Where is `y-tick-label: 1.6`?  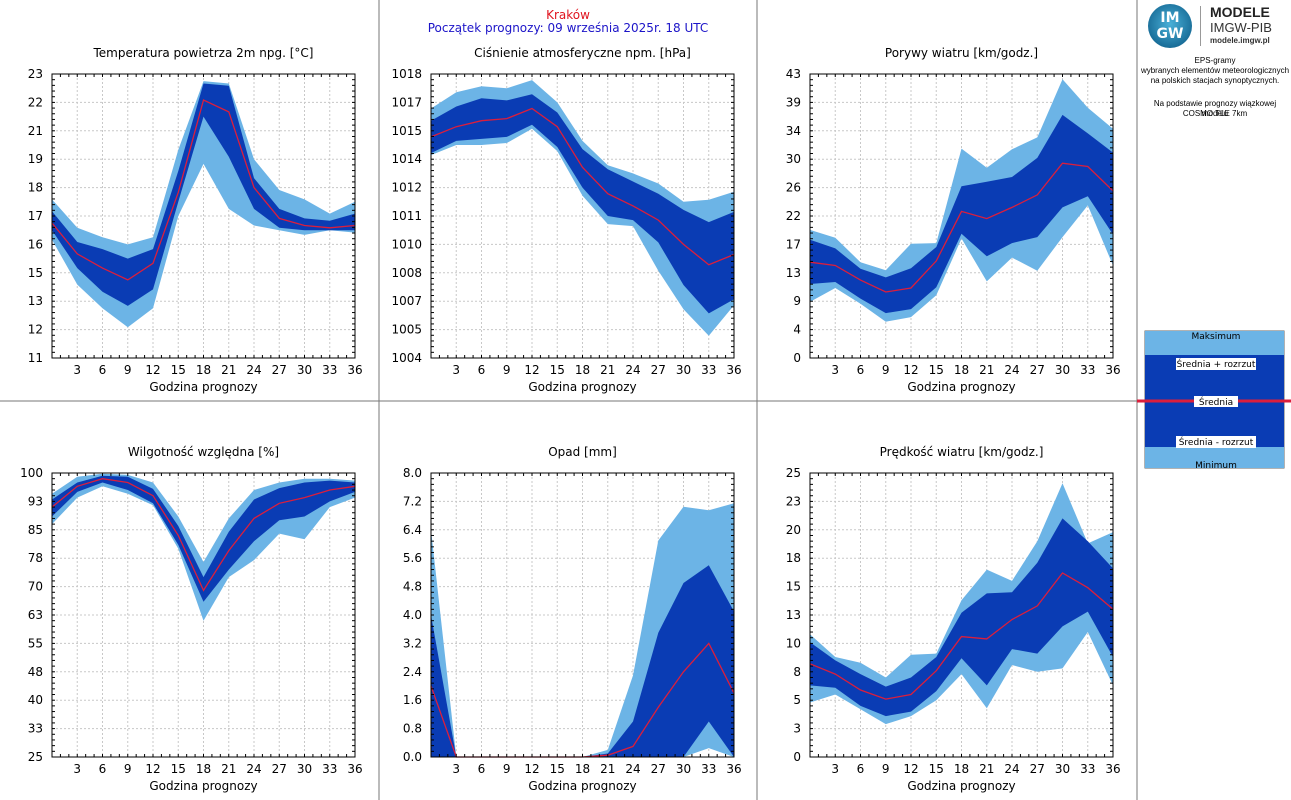
y-tick-label: 1.6 is located at coordinates (412, 700).